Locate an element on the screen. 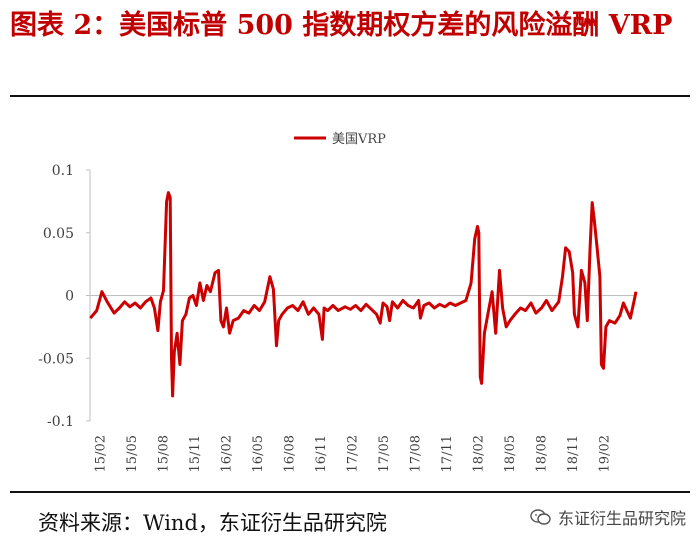 The width and height of the screenshot is (700, 546). y-axis: 0.1 0.05 0 -0.05 -0.1 is located at coordinates (64, 296).